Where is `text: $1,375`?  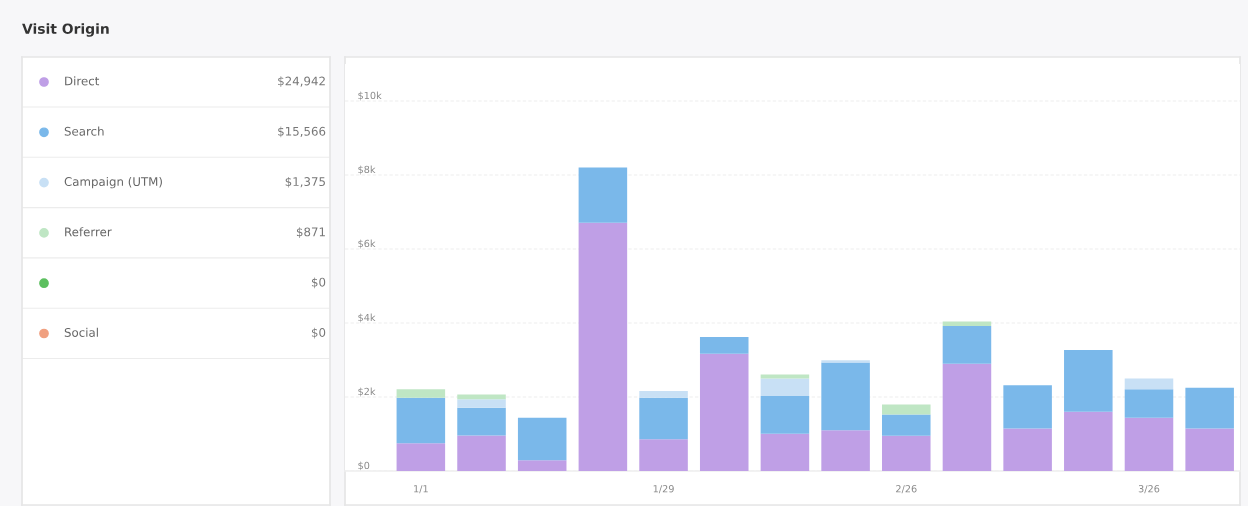
text: $1,375 is located at coordinates (305, 182).